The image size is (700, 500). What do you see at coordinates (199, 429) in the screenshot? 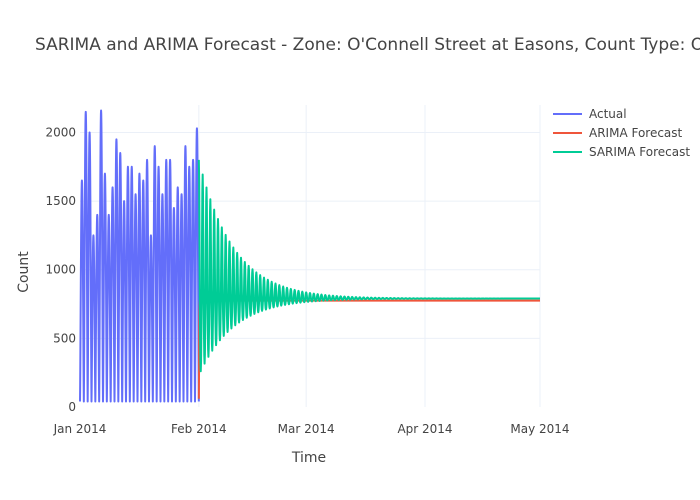
I see `x-tick-label: Feb 2014` at bounding box center [199, 429].